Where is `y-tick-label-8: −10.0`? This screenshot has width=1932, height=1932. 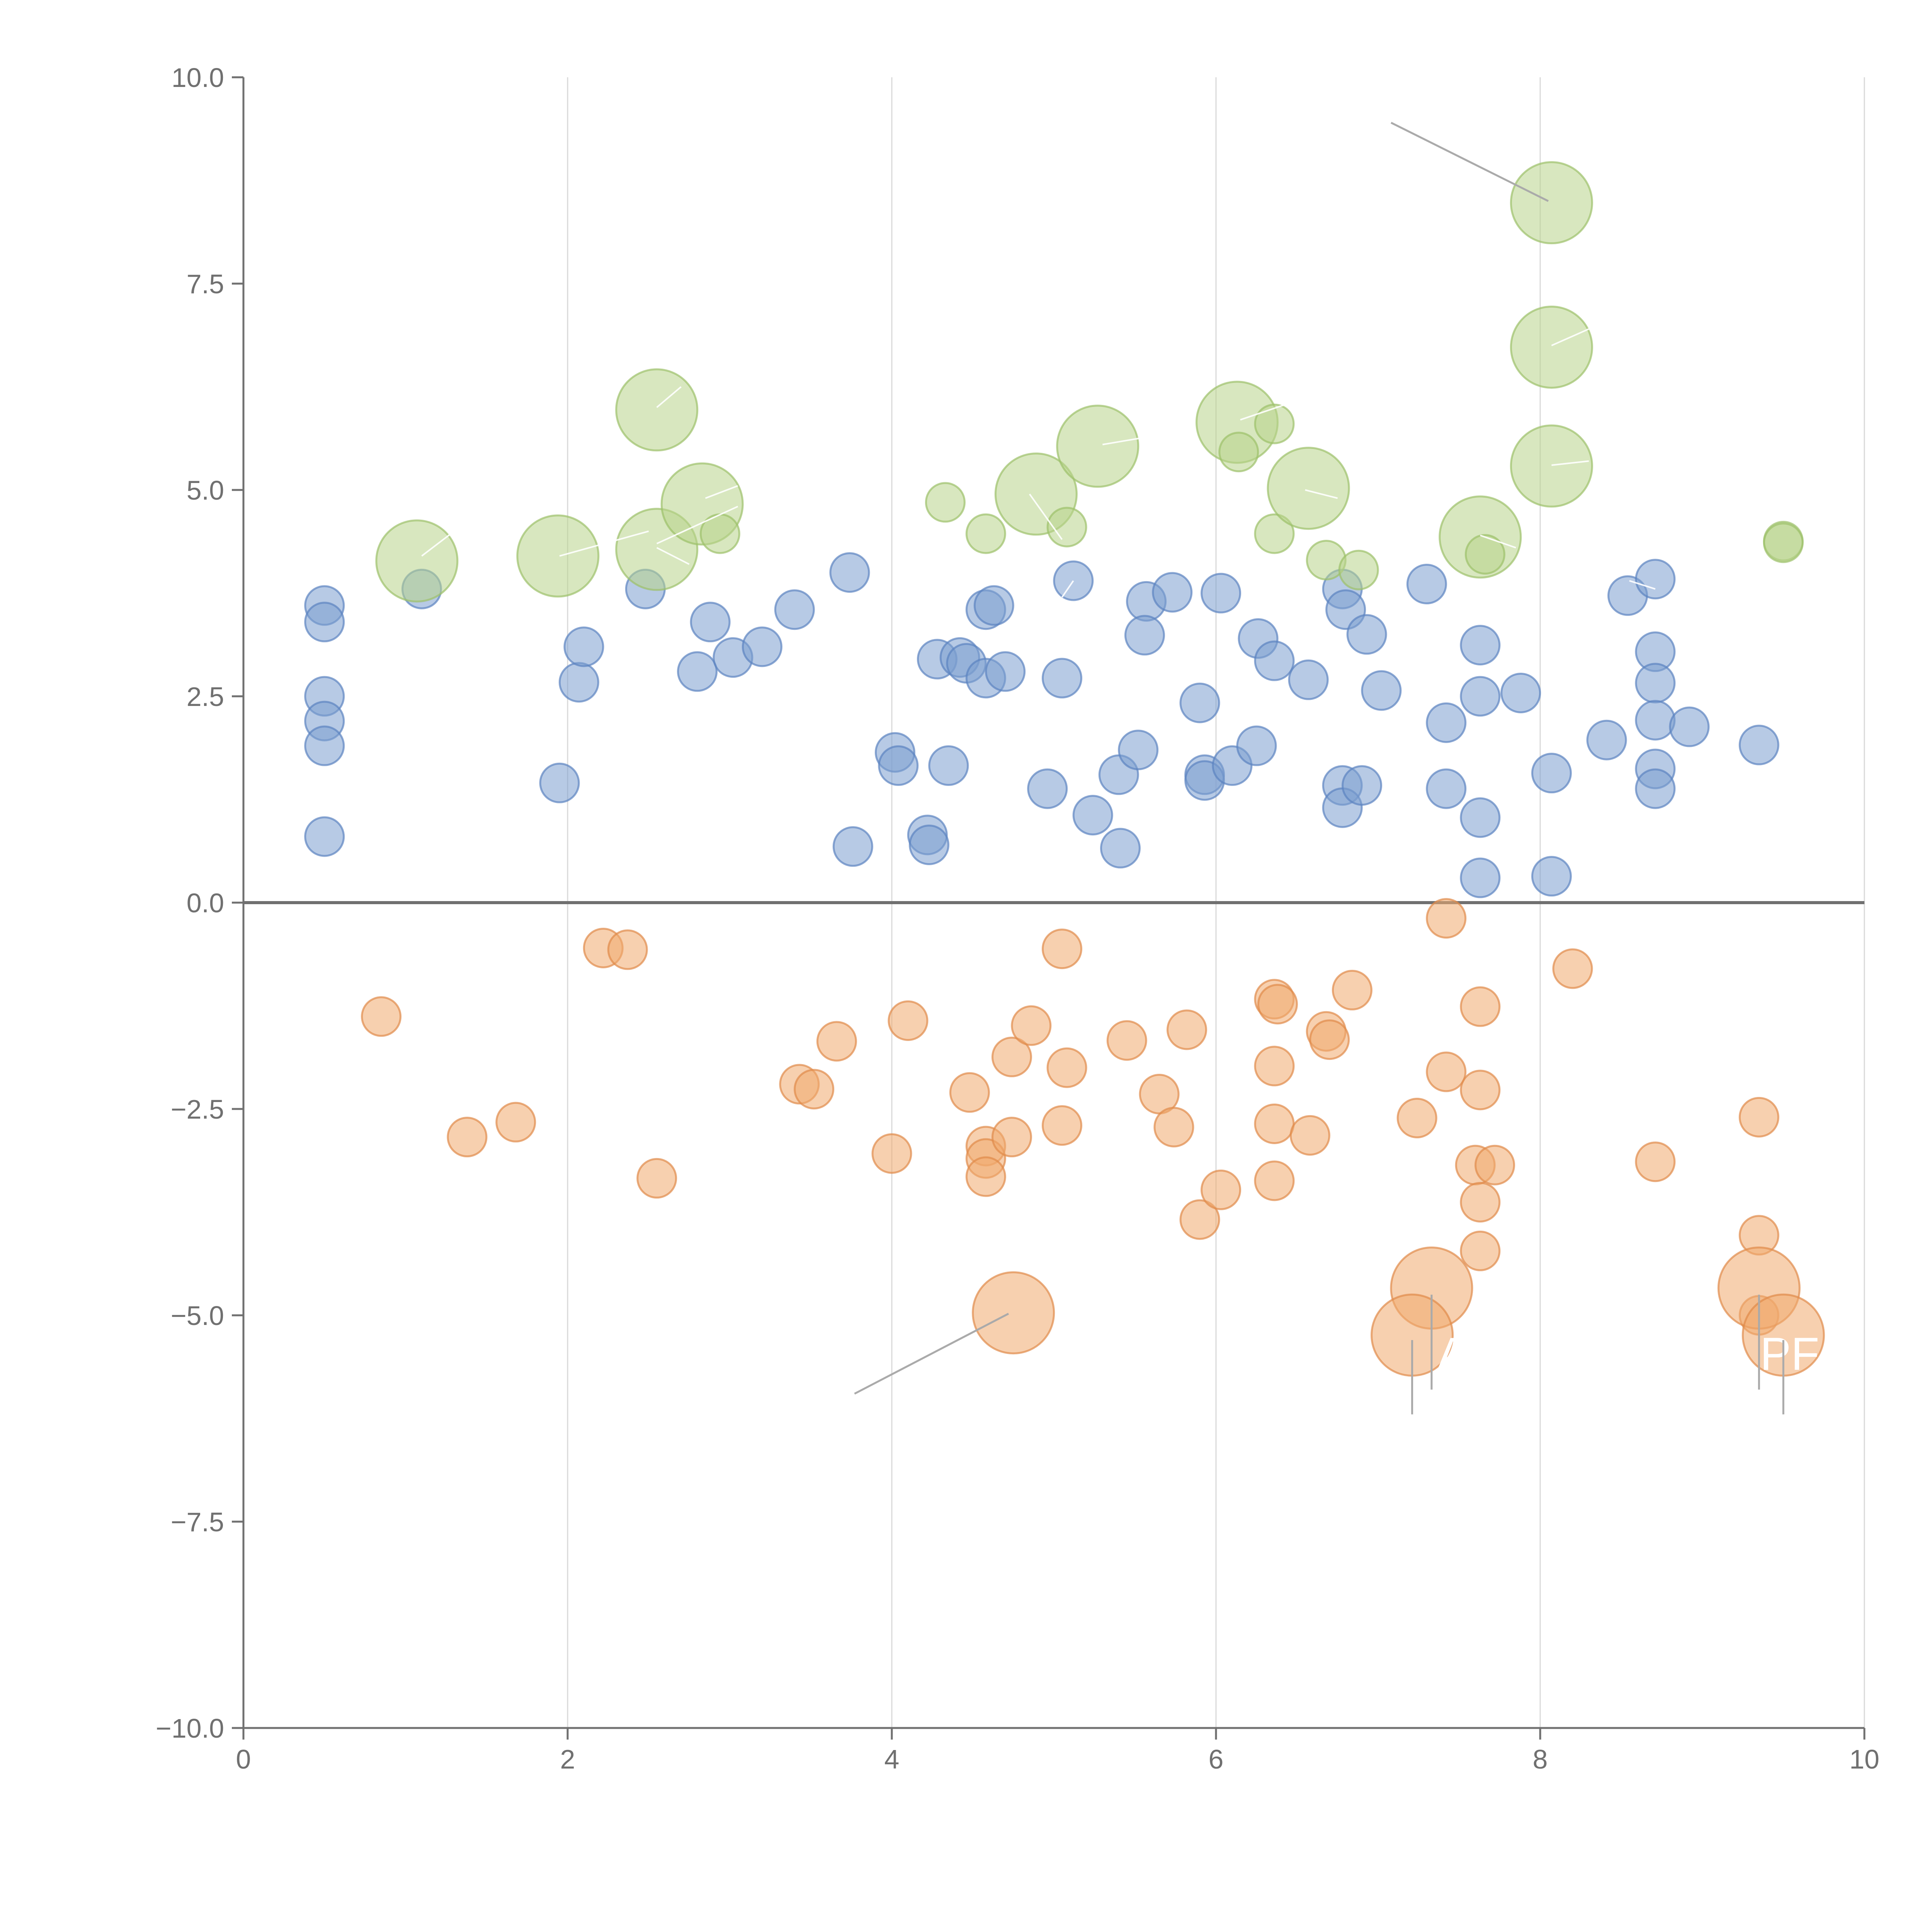
y-tick-label-8: −10.0 is located at coordinates (190, 1728).